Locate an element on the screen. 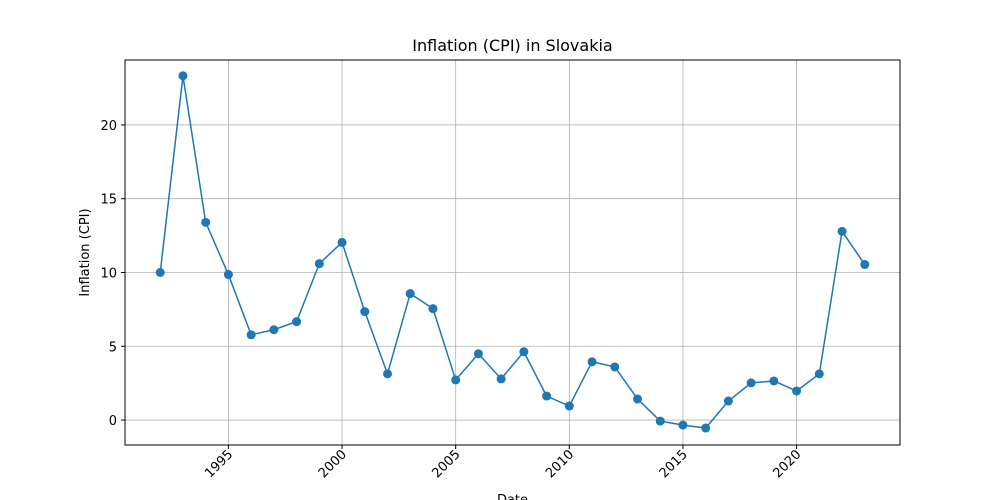 The height and width of the screenshot is (500, 1000). x-axis-label: Date is located at coordinates (512, 496).